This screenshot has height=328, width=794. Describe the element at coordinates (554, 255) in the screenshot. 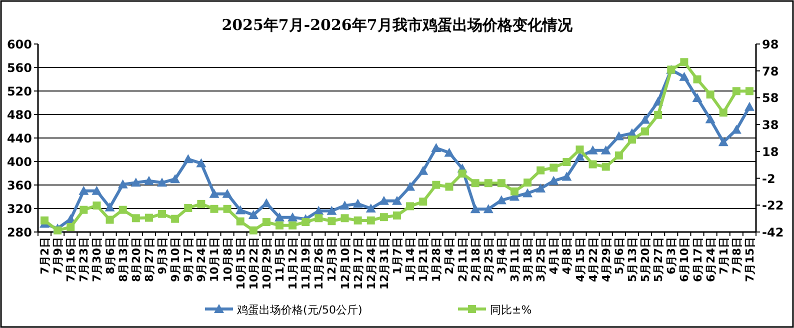

I see `x-tick-label: 4月1日` at that location.